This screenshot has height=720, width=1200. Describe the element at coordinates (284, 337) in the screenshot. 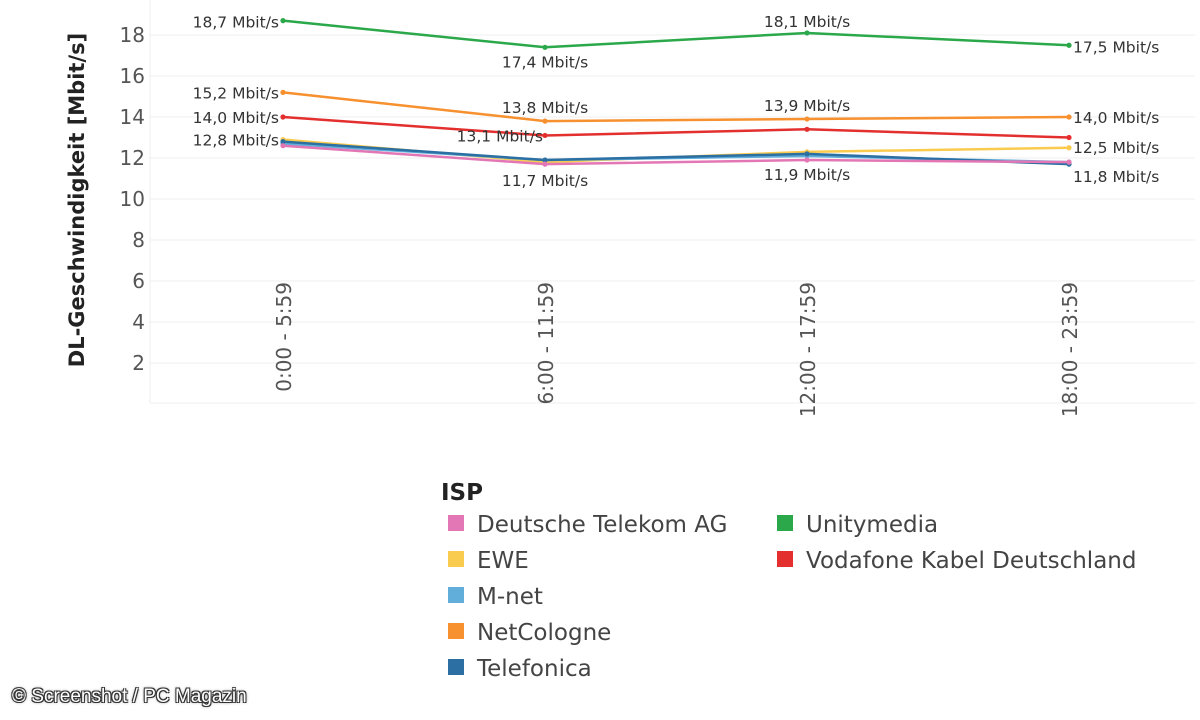

I see `x-tick-label: 0:00 - 5:59` at that location.